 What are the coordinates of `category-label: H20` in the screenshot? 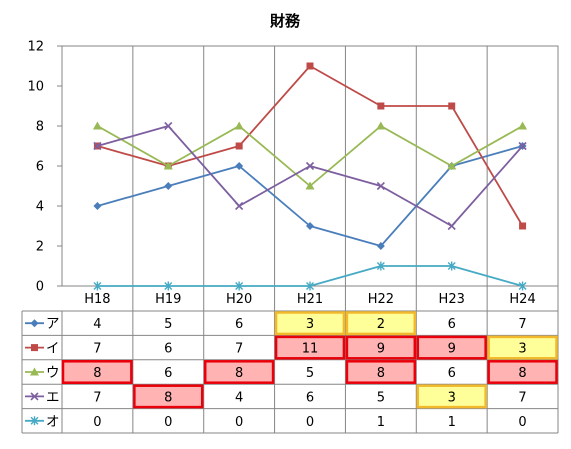 It's located at (239, 299).